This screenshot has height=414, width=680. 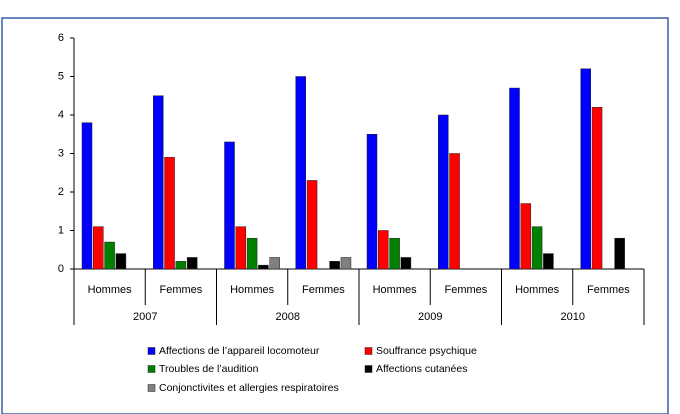 I want to click on y-tick-label: 3, so click(x=61, y=153).